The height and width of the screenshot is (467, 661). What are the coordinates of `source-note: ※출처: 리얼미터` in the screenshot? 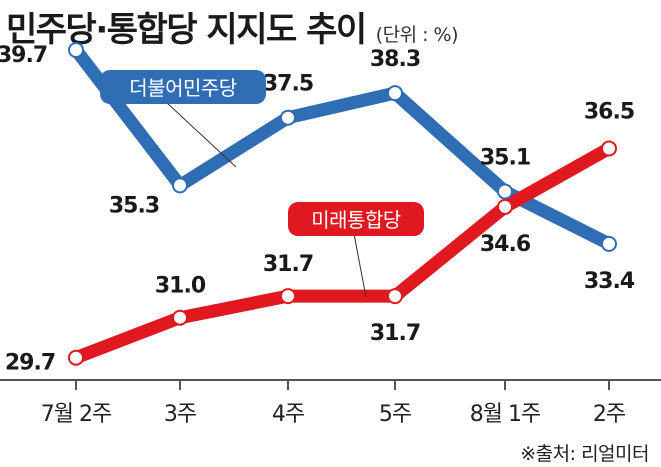 It's located at (584, 454).